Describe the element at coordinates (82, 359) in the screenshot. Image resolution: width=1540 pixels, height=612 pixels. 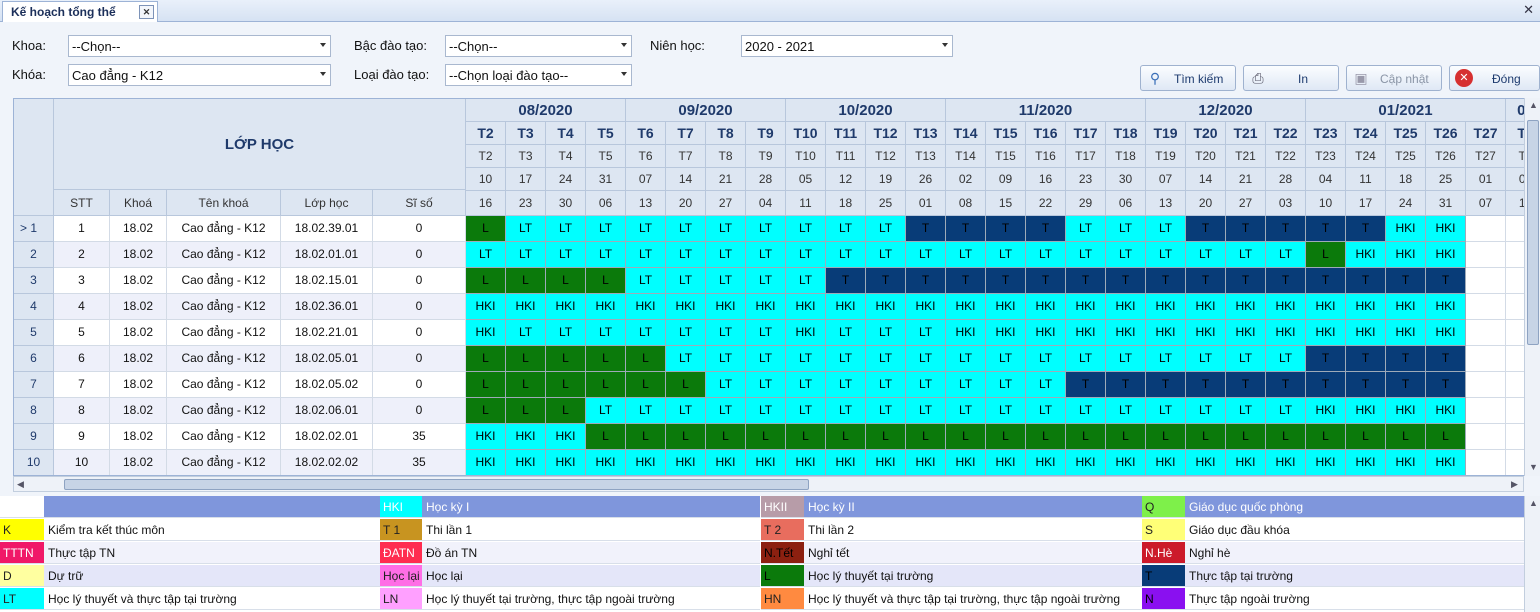
I see `cell-stt: 6` at that location.